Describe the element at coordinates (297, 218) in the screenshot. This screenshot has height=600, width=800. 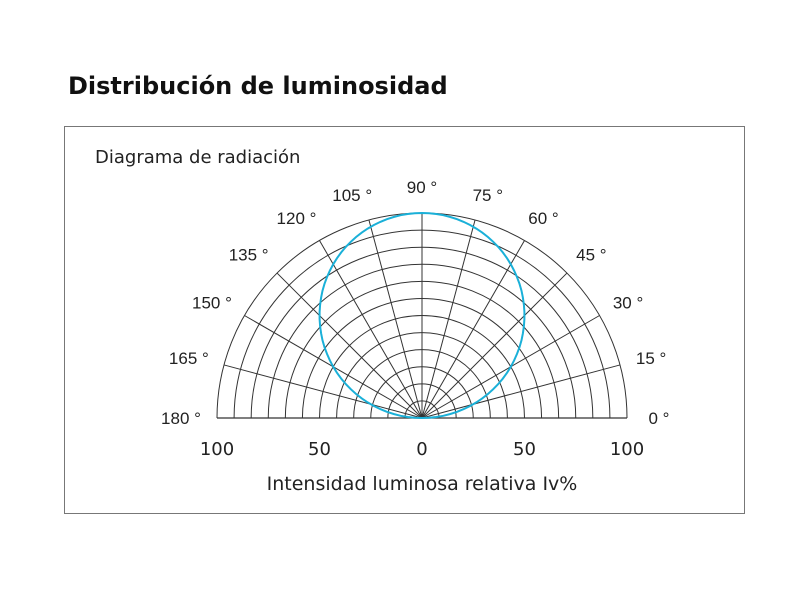
I see `angle-tick-label: 120 °` at that location.